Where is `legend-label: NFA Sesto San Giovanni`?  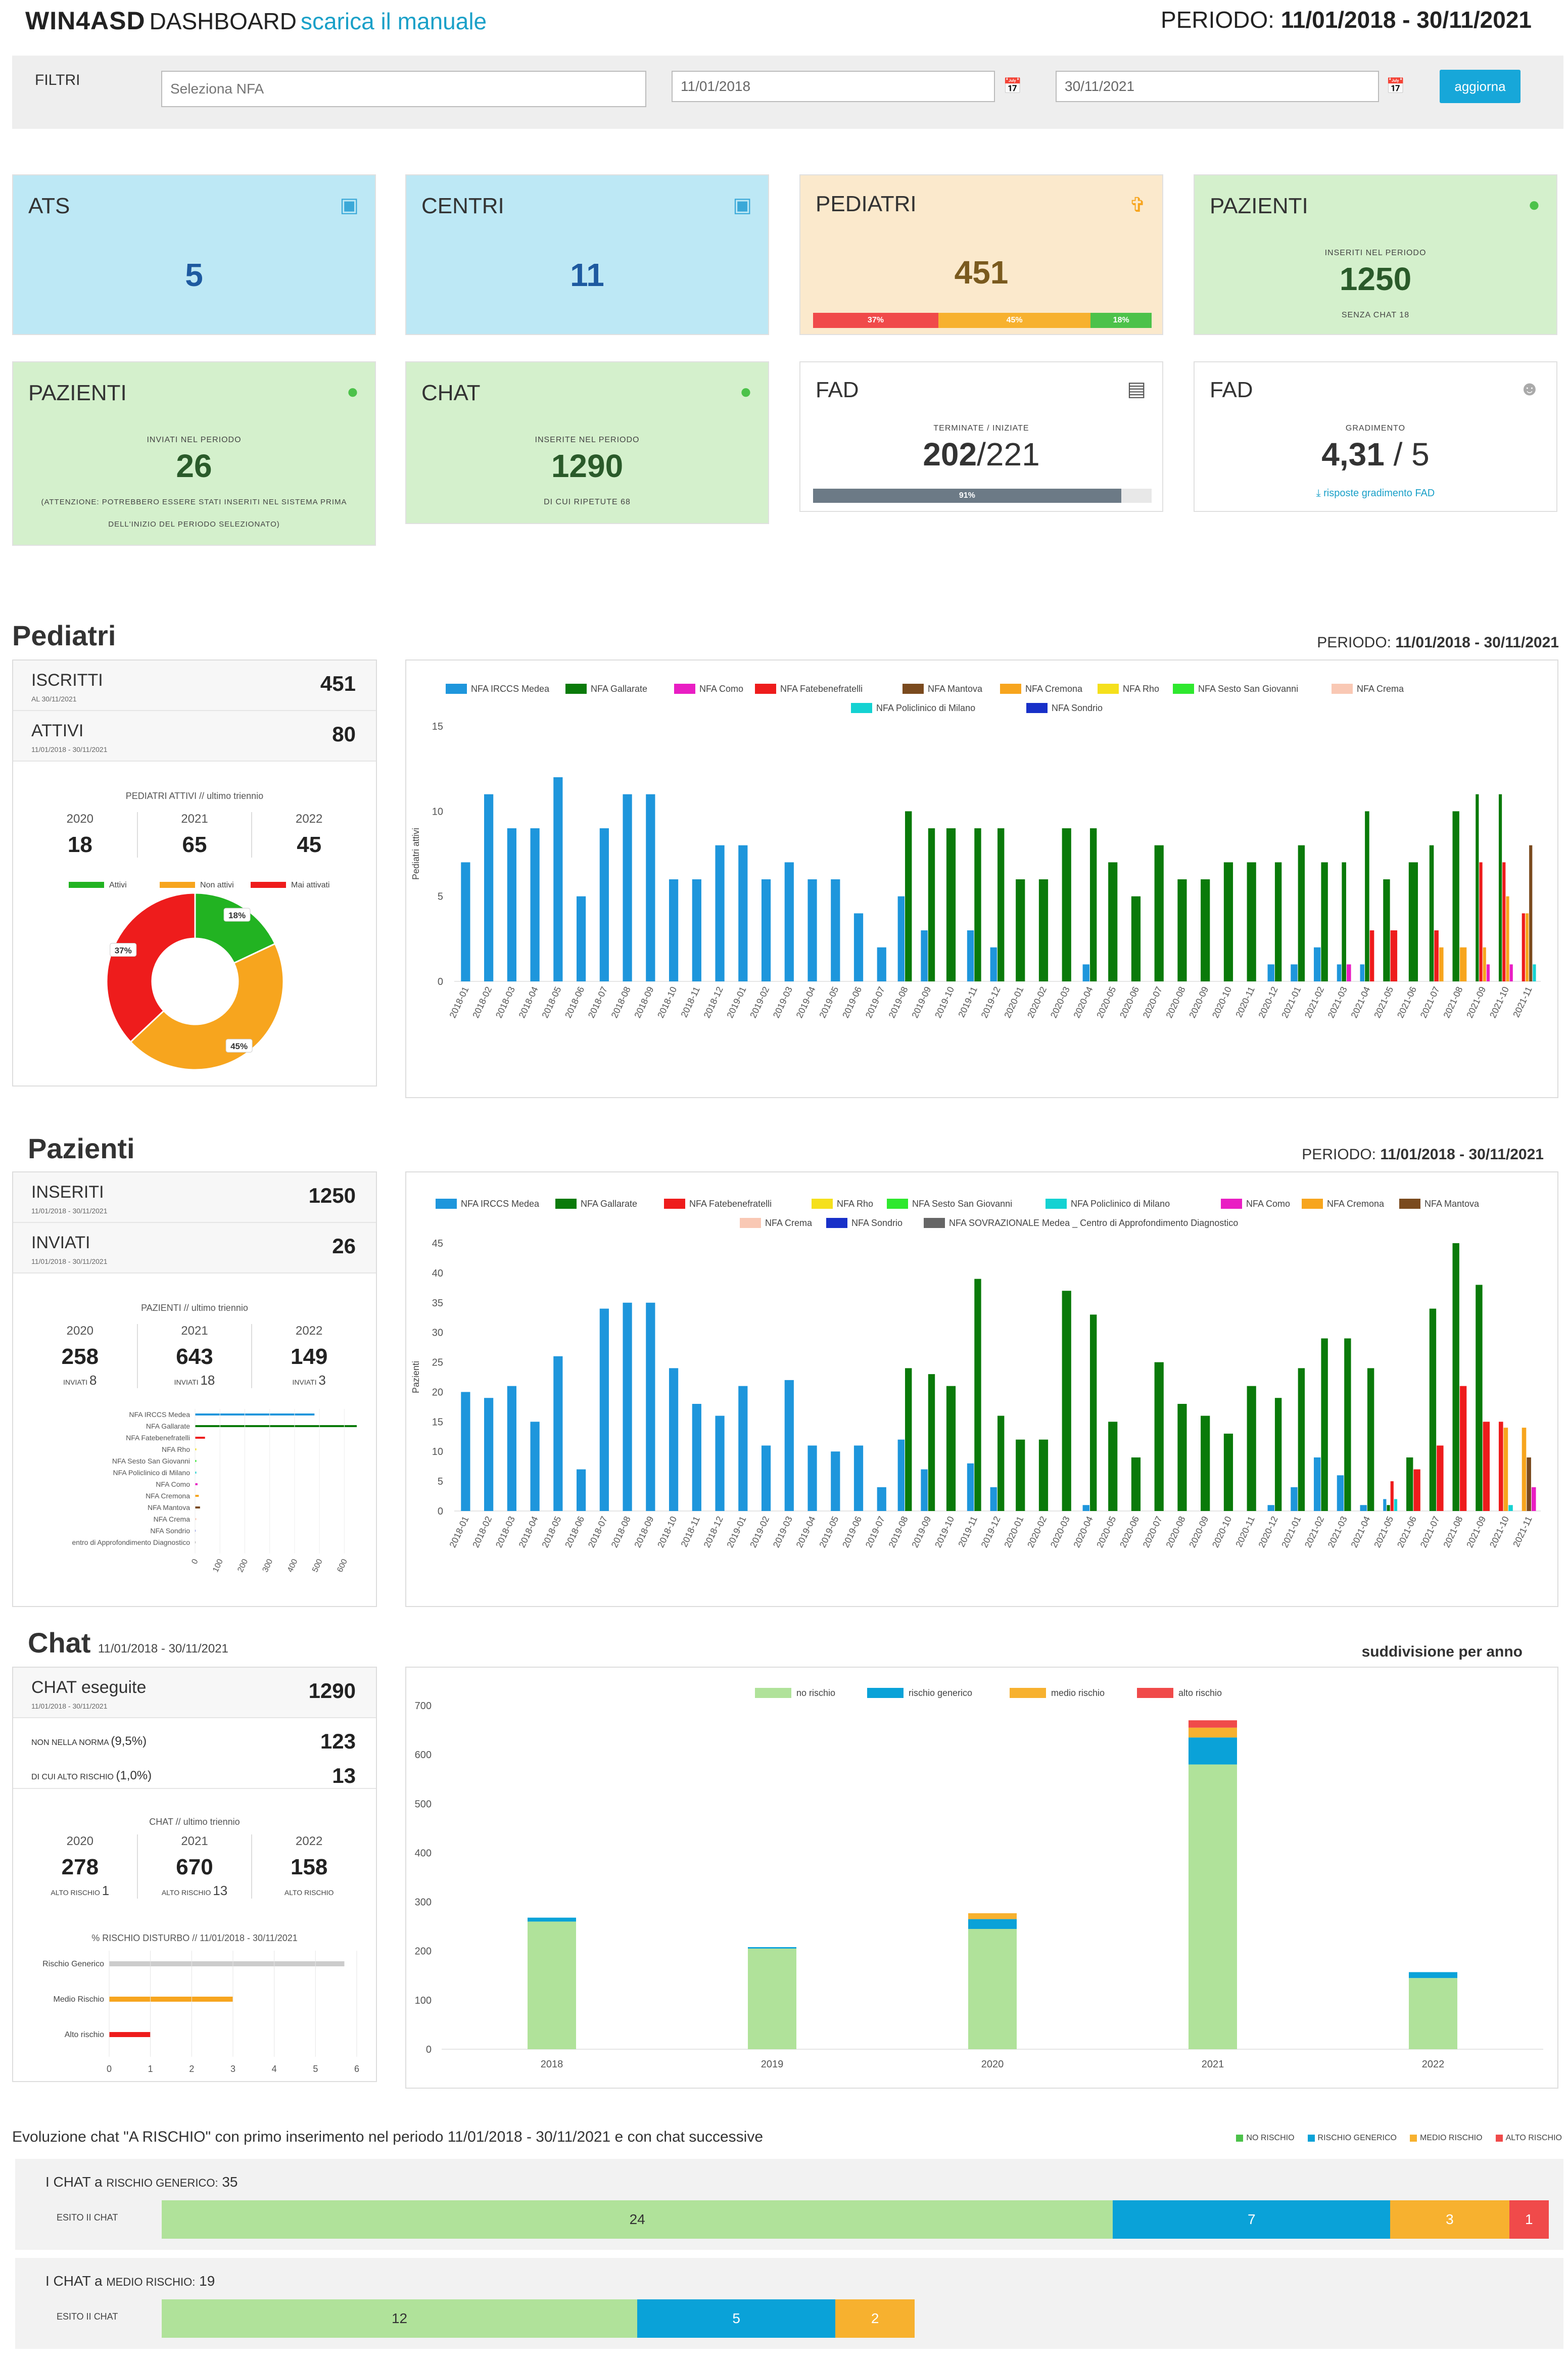
legend-label: NFA Sesto San Giovanni is located at coordinates (1248, 689).